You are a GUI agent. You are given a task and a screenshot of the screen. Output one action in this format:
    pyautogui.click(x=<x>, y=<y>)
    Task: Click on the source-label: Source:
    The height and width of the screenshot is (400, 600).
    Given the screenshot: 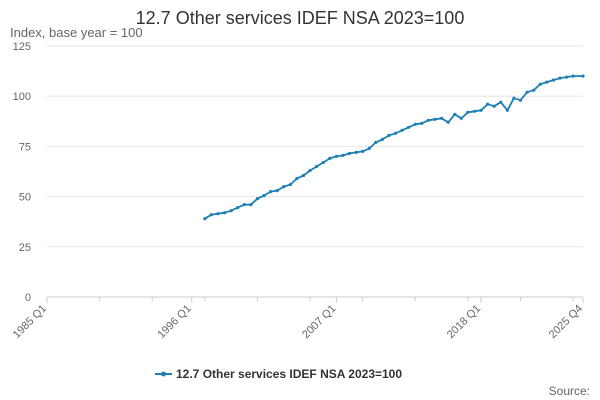 What is the action you would take?
    pyautogui.click(x=569, y=391)
    